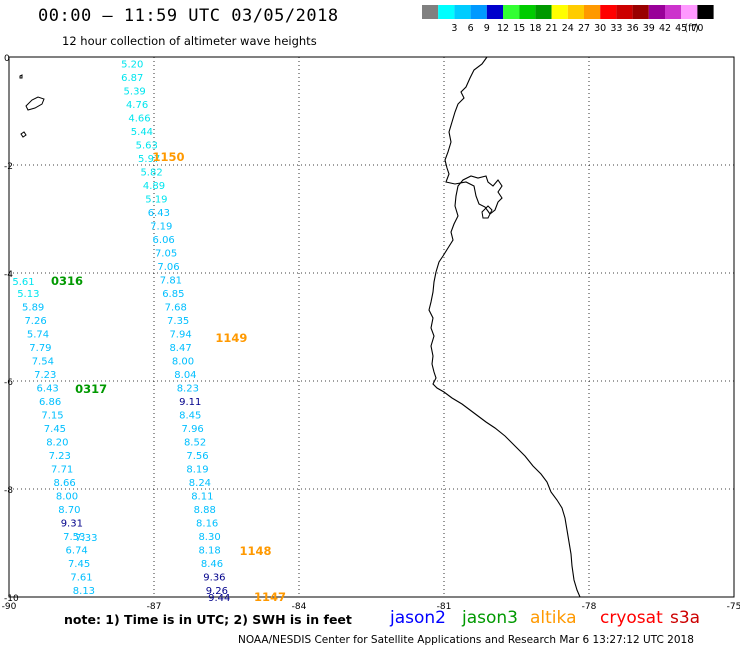 The height and width of the screenshot is (650, 740). What do you see at coordinates (193, 429) in the screenshot?
I see `wave-height-label: 7.96` at bounding box center [193, 429].